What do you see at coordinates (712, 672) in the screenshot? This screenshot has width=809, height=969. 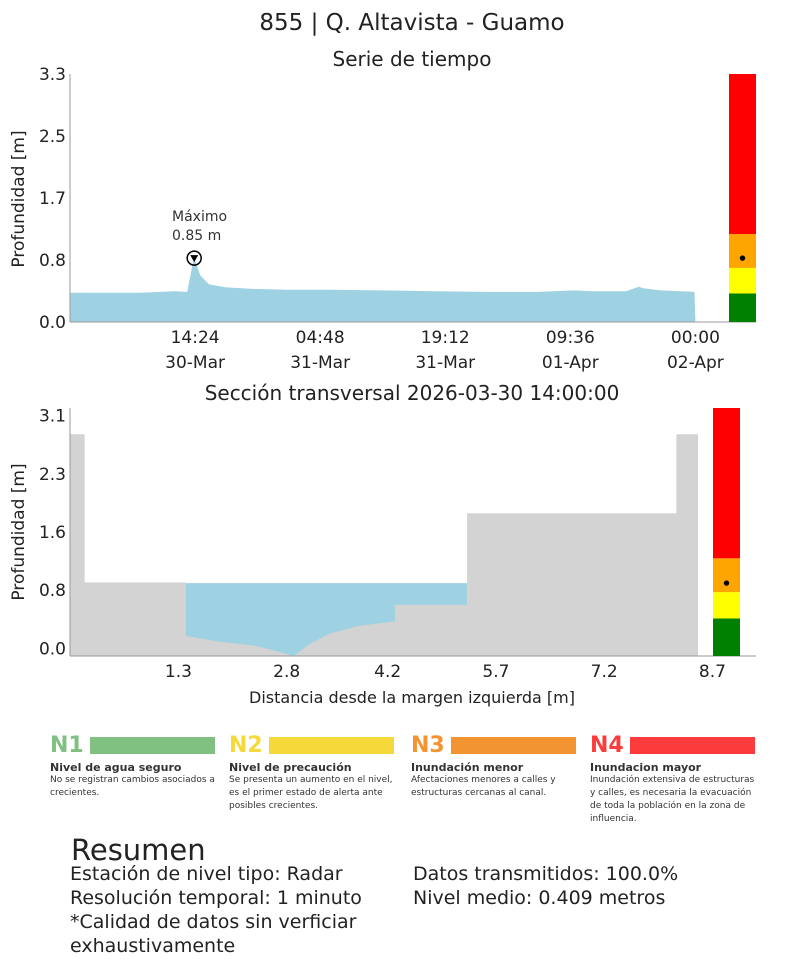 I see `x-tick-label: 8.7` at bounding box center [712, 672].